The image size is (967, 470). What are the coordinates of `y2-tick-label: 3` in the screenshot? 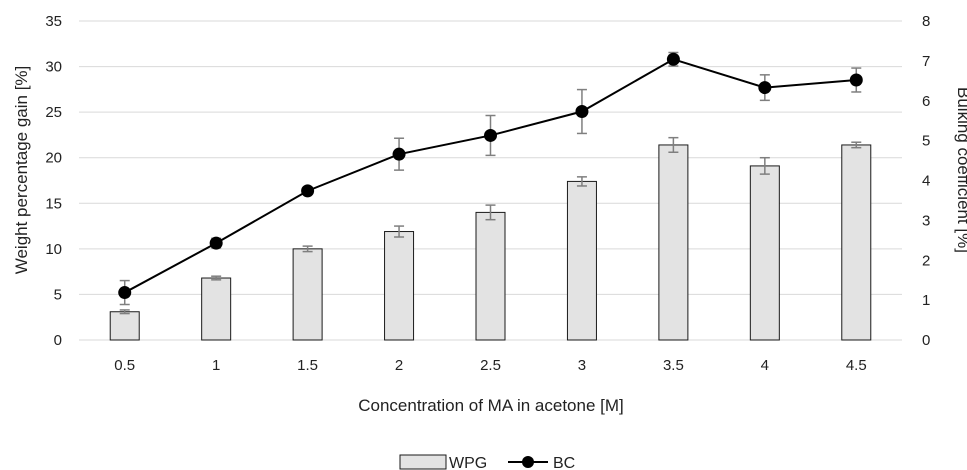 It's located at (926, 220).